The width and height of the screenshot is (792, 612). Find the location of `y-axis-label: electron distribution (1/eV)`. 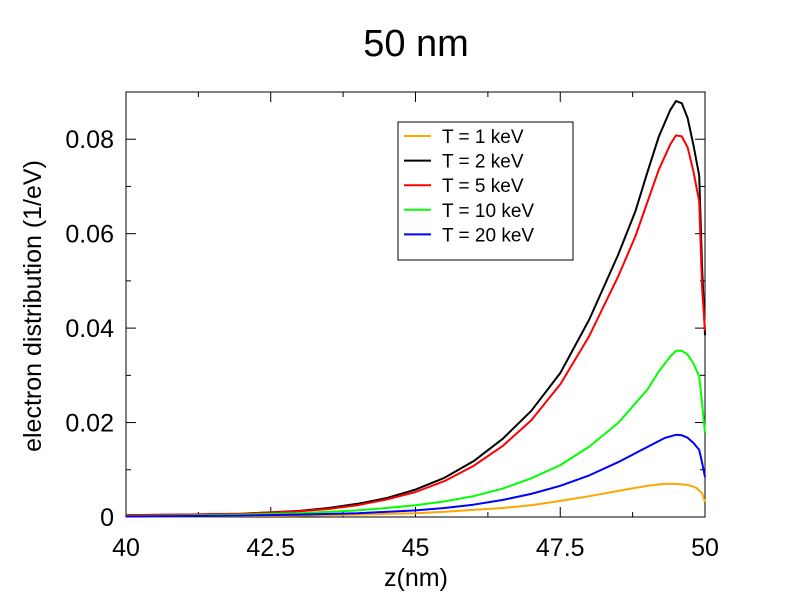

y-axis-label: electron distribution (1/eV) is located at coordinates (33, 306).